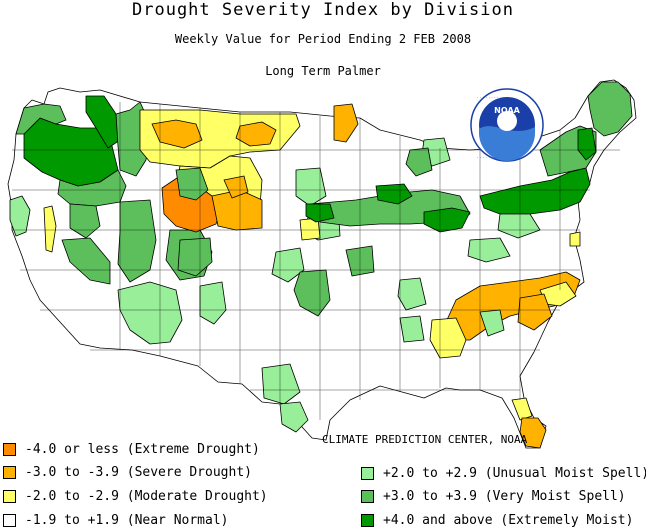 The height and width of the screenshot is (530, 646). Describe the element at coordinates (519, 226) in the screenshot. I see `region-ny-unusual` at that location.